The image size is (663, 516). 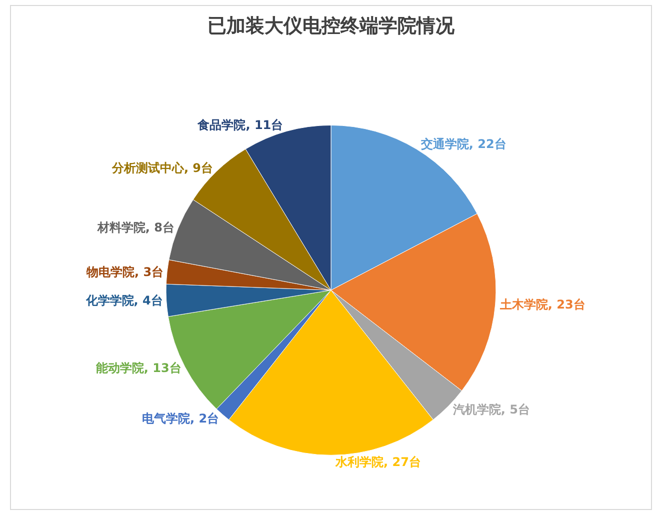 I want to click on slice-label: 食品学院, 11台, so click(x=240, y=125).